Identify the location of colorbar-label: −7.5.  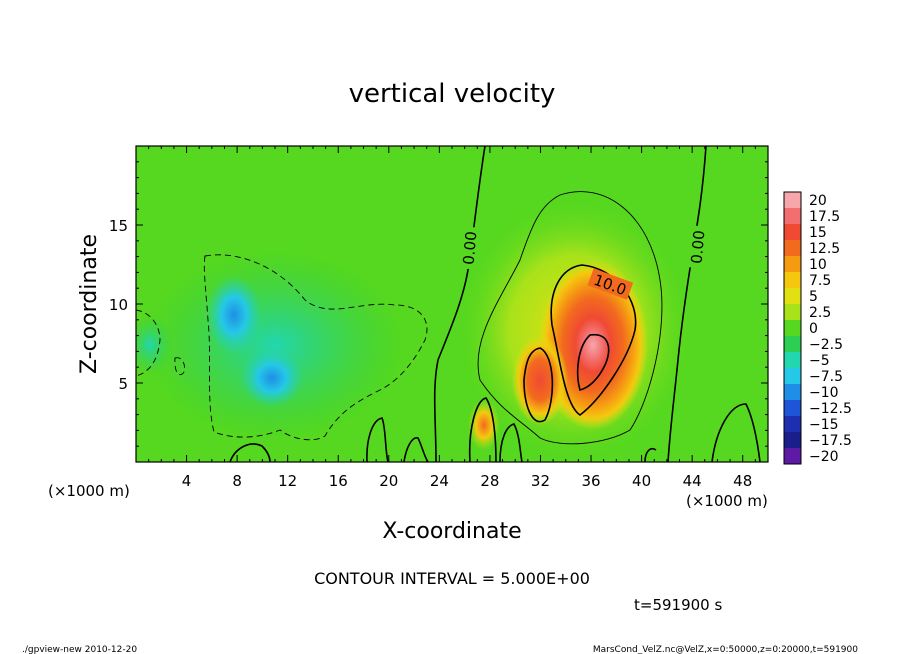
(826, 377).